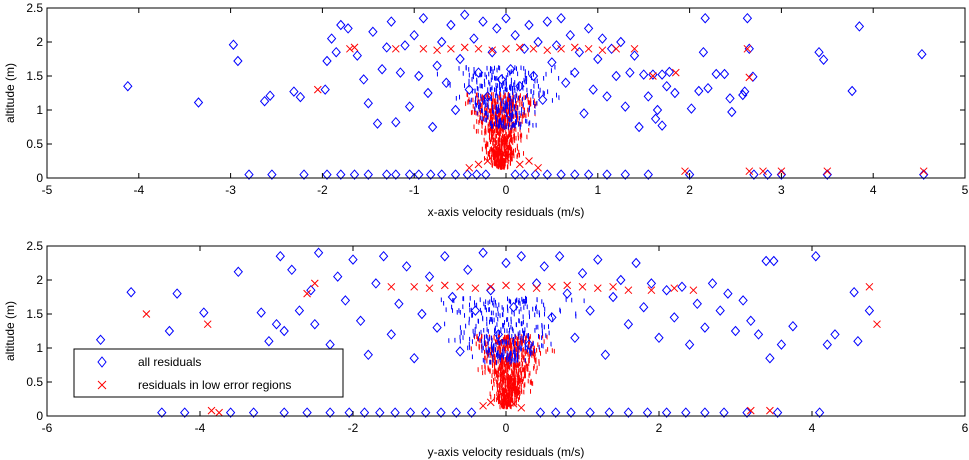 The width and height of the screenshot is (969, 460). I want to click on x-tick-label: -1, so click(414, 190).